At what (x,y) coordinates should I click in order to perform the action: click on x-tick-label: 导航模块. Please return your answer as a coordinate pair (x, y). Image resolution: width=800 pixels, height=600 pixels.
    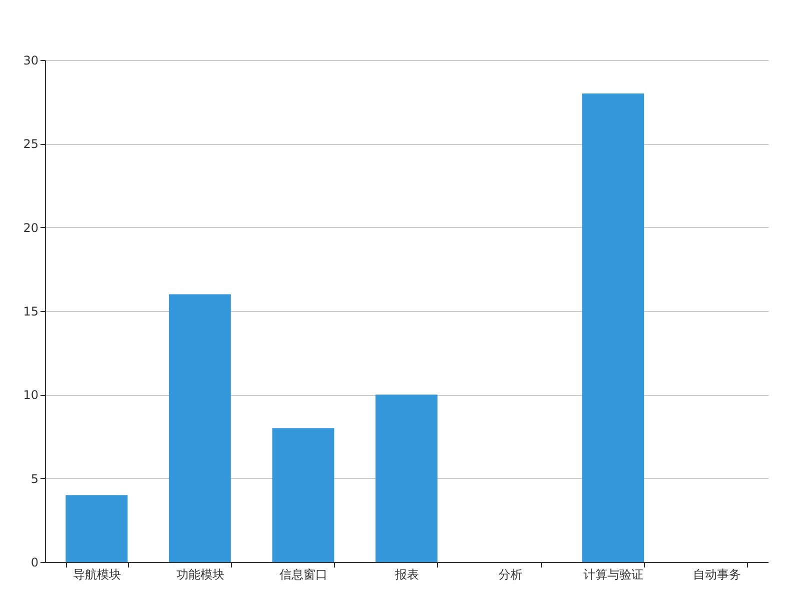
    Looking at the image, I should click on (97, 575).